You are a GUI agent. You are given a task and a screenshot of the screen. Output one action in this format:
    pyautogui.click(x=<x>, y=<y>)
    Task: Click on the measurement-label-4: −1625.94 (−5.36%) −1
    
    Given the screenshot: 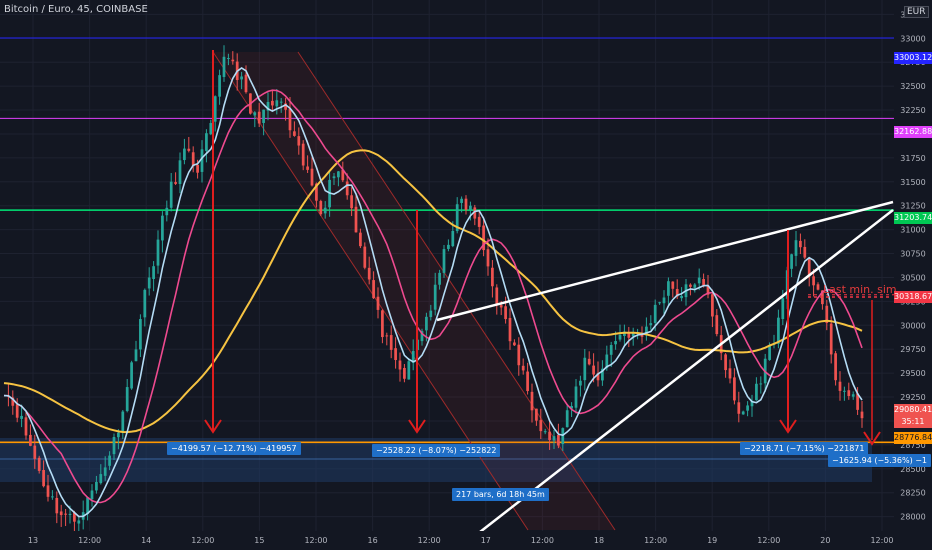 What is the action you would take?
    pyautogui.click(x=880, y=460)
    